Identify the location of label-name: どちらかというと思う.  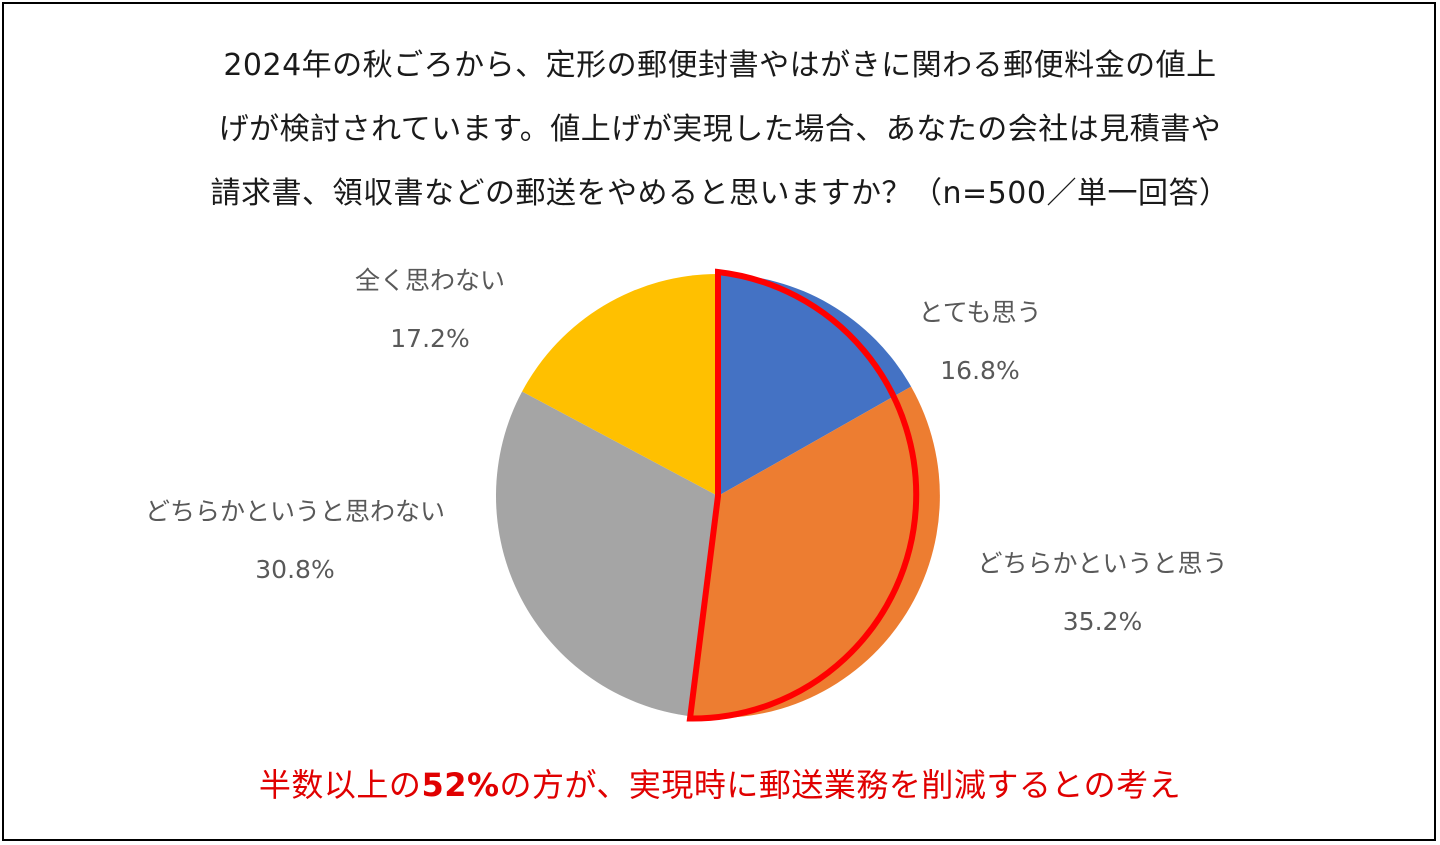
(1102, 563).